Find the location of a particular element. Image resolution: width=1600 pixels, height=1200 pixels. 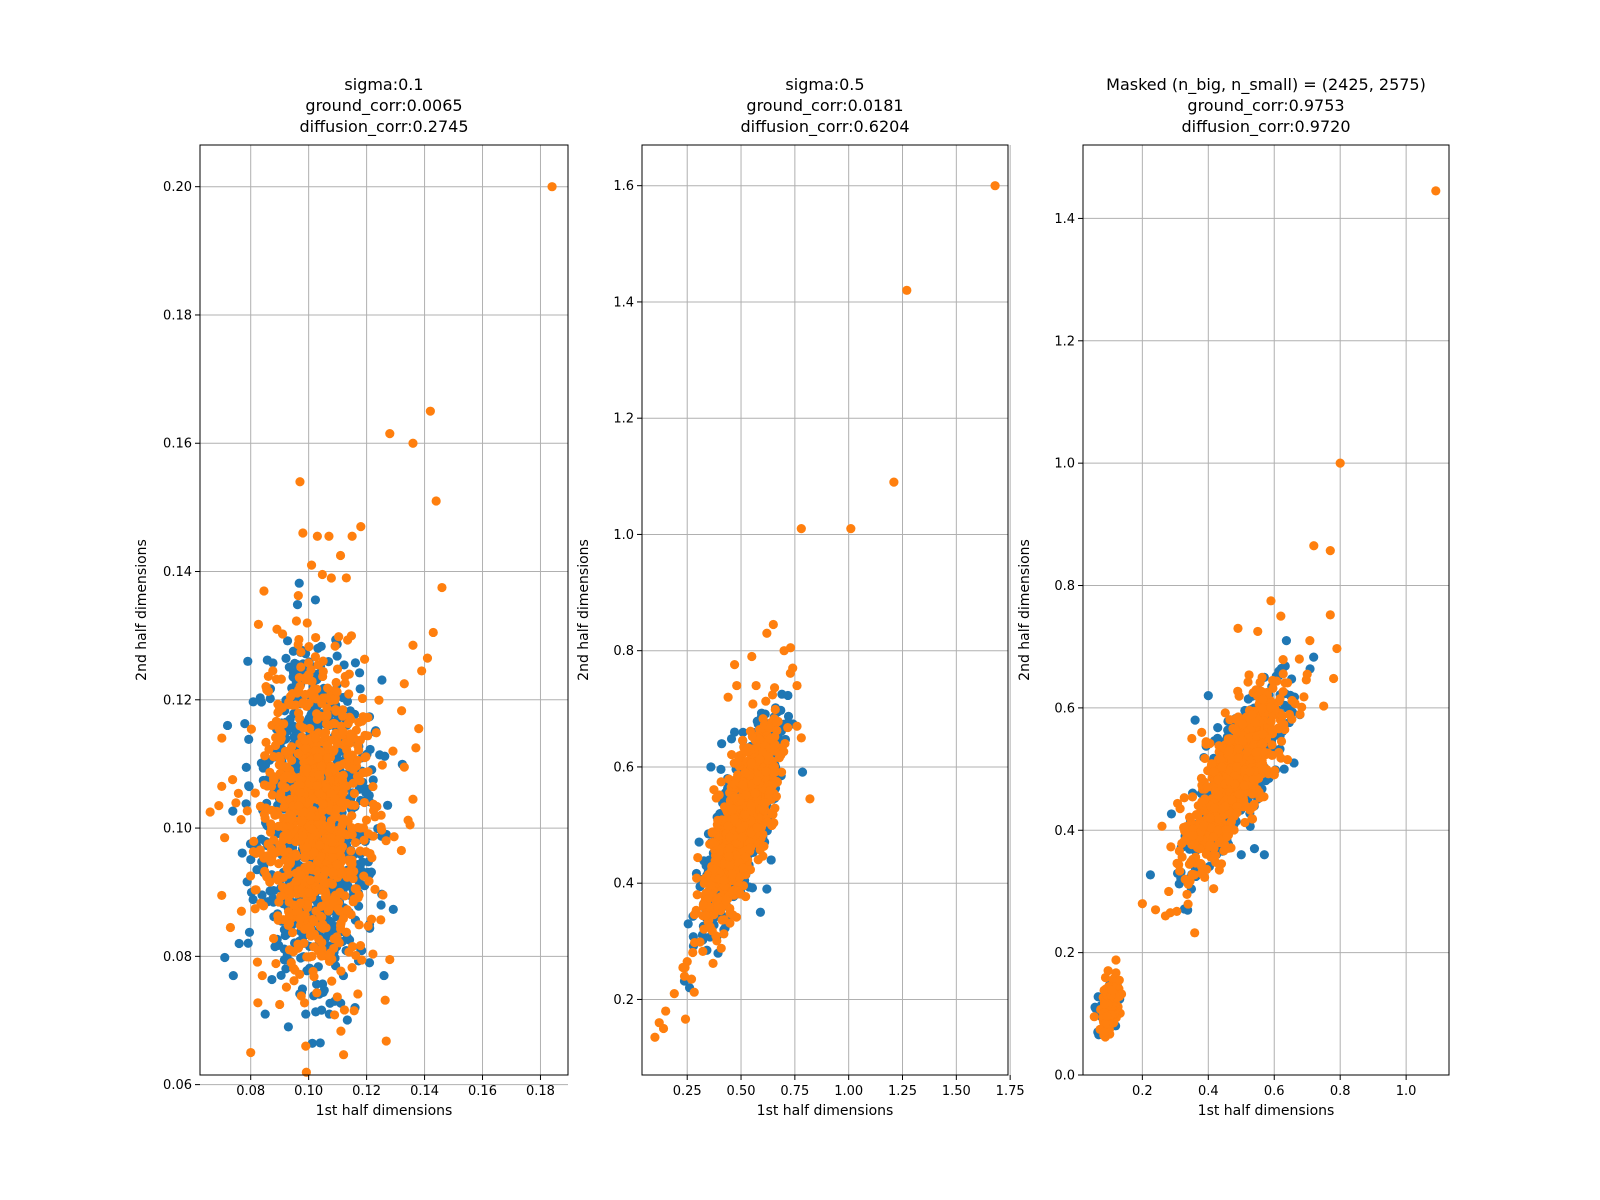

x-tick-label: 1.75 is located at coordinates (1010, 1091).